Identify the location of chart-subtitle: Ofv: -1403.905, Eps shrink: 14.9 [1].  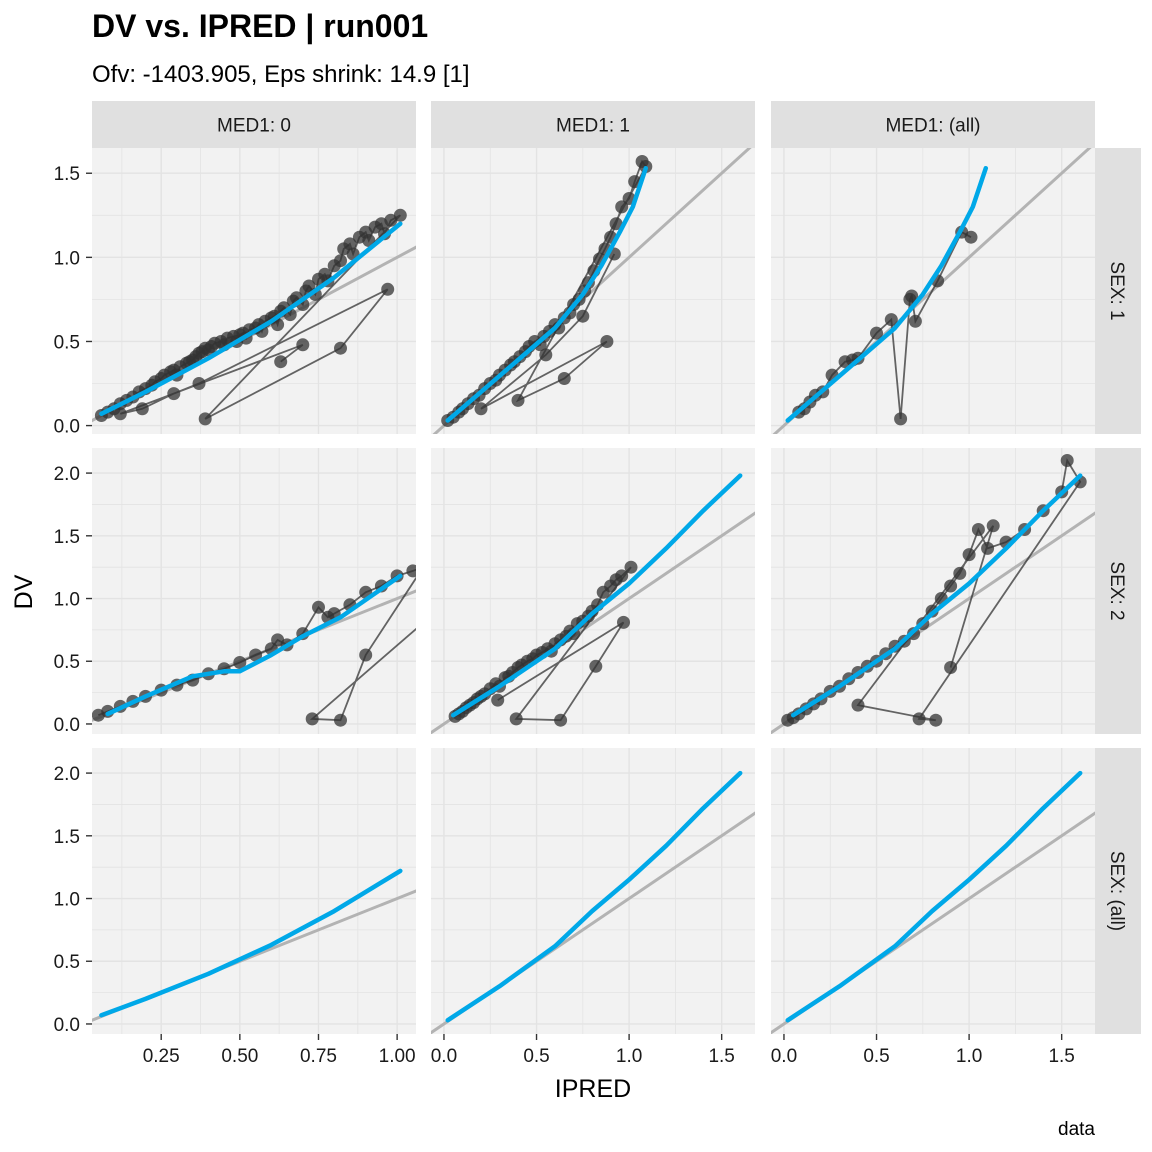
(281, 74).